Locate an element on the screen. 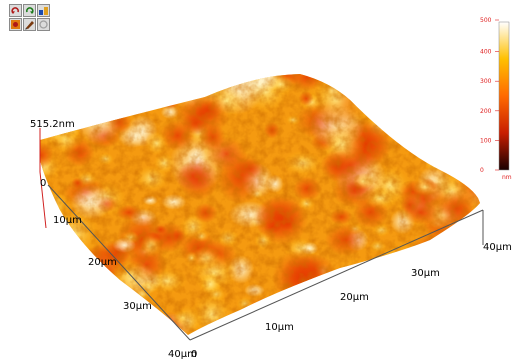 This screenshot has width=515, height=360. color-map-button is located at coordinates (15, 24).